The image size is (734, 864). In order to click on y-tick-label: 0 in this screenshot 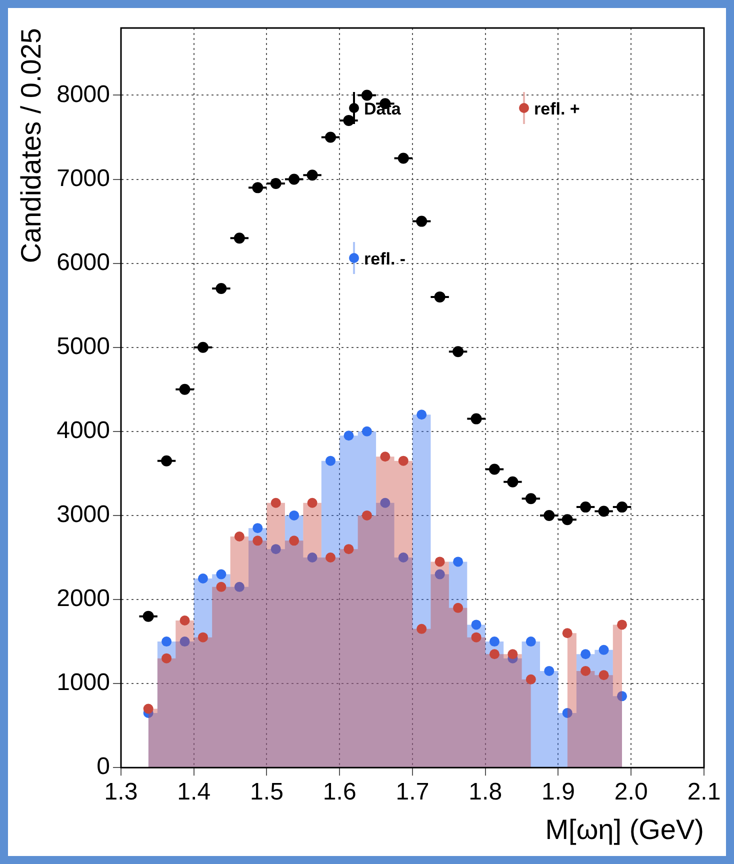, I will do `click(103, 766)`.